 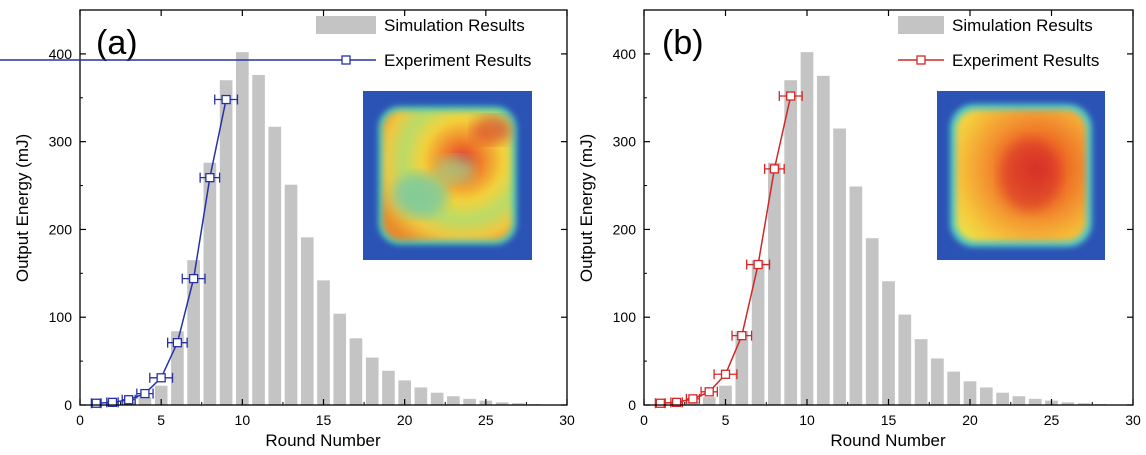 I want to click on panel-b-ylabel: Output Energy (mJ), so click(x=586, y=208).